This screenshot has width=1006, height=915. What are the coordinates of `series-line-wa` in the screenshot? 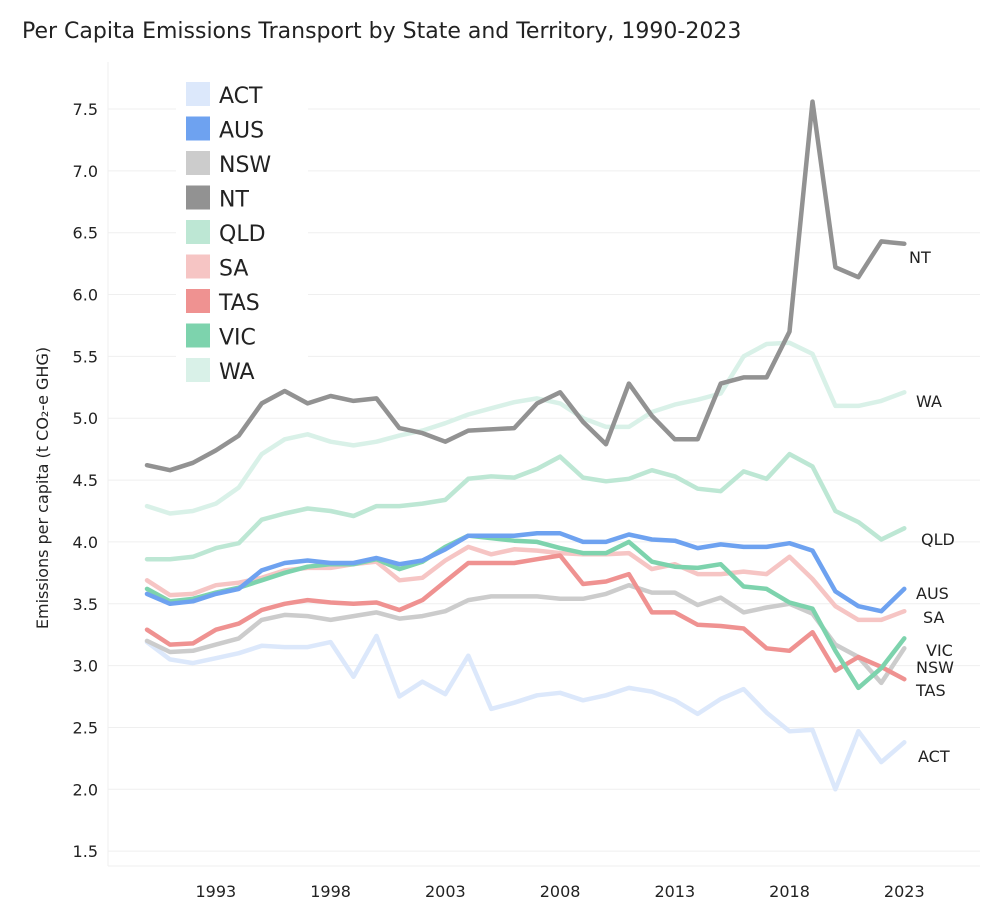 It's located at (525, 428).